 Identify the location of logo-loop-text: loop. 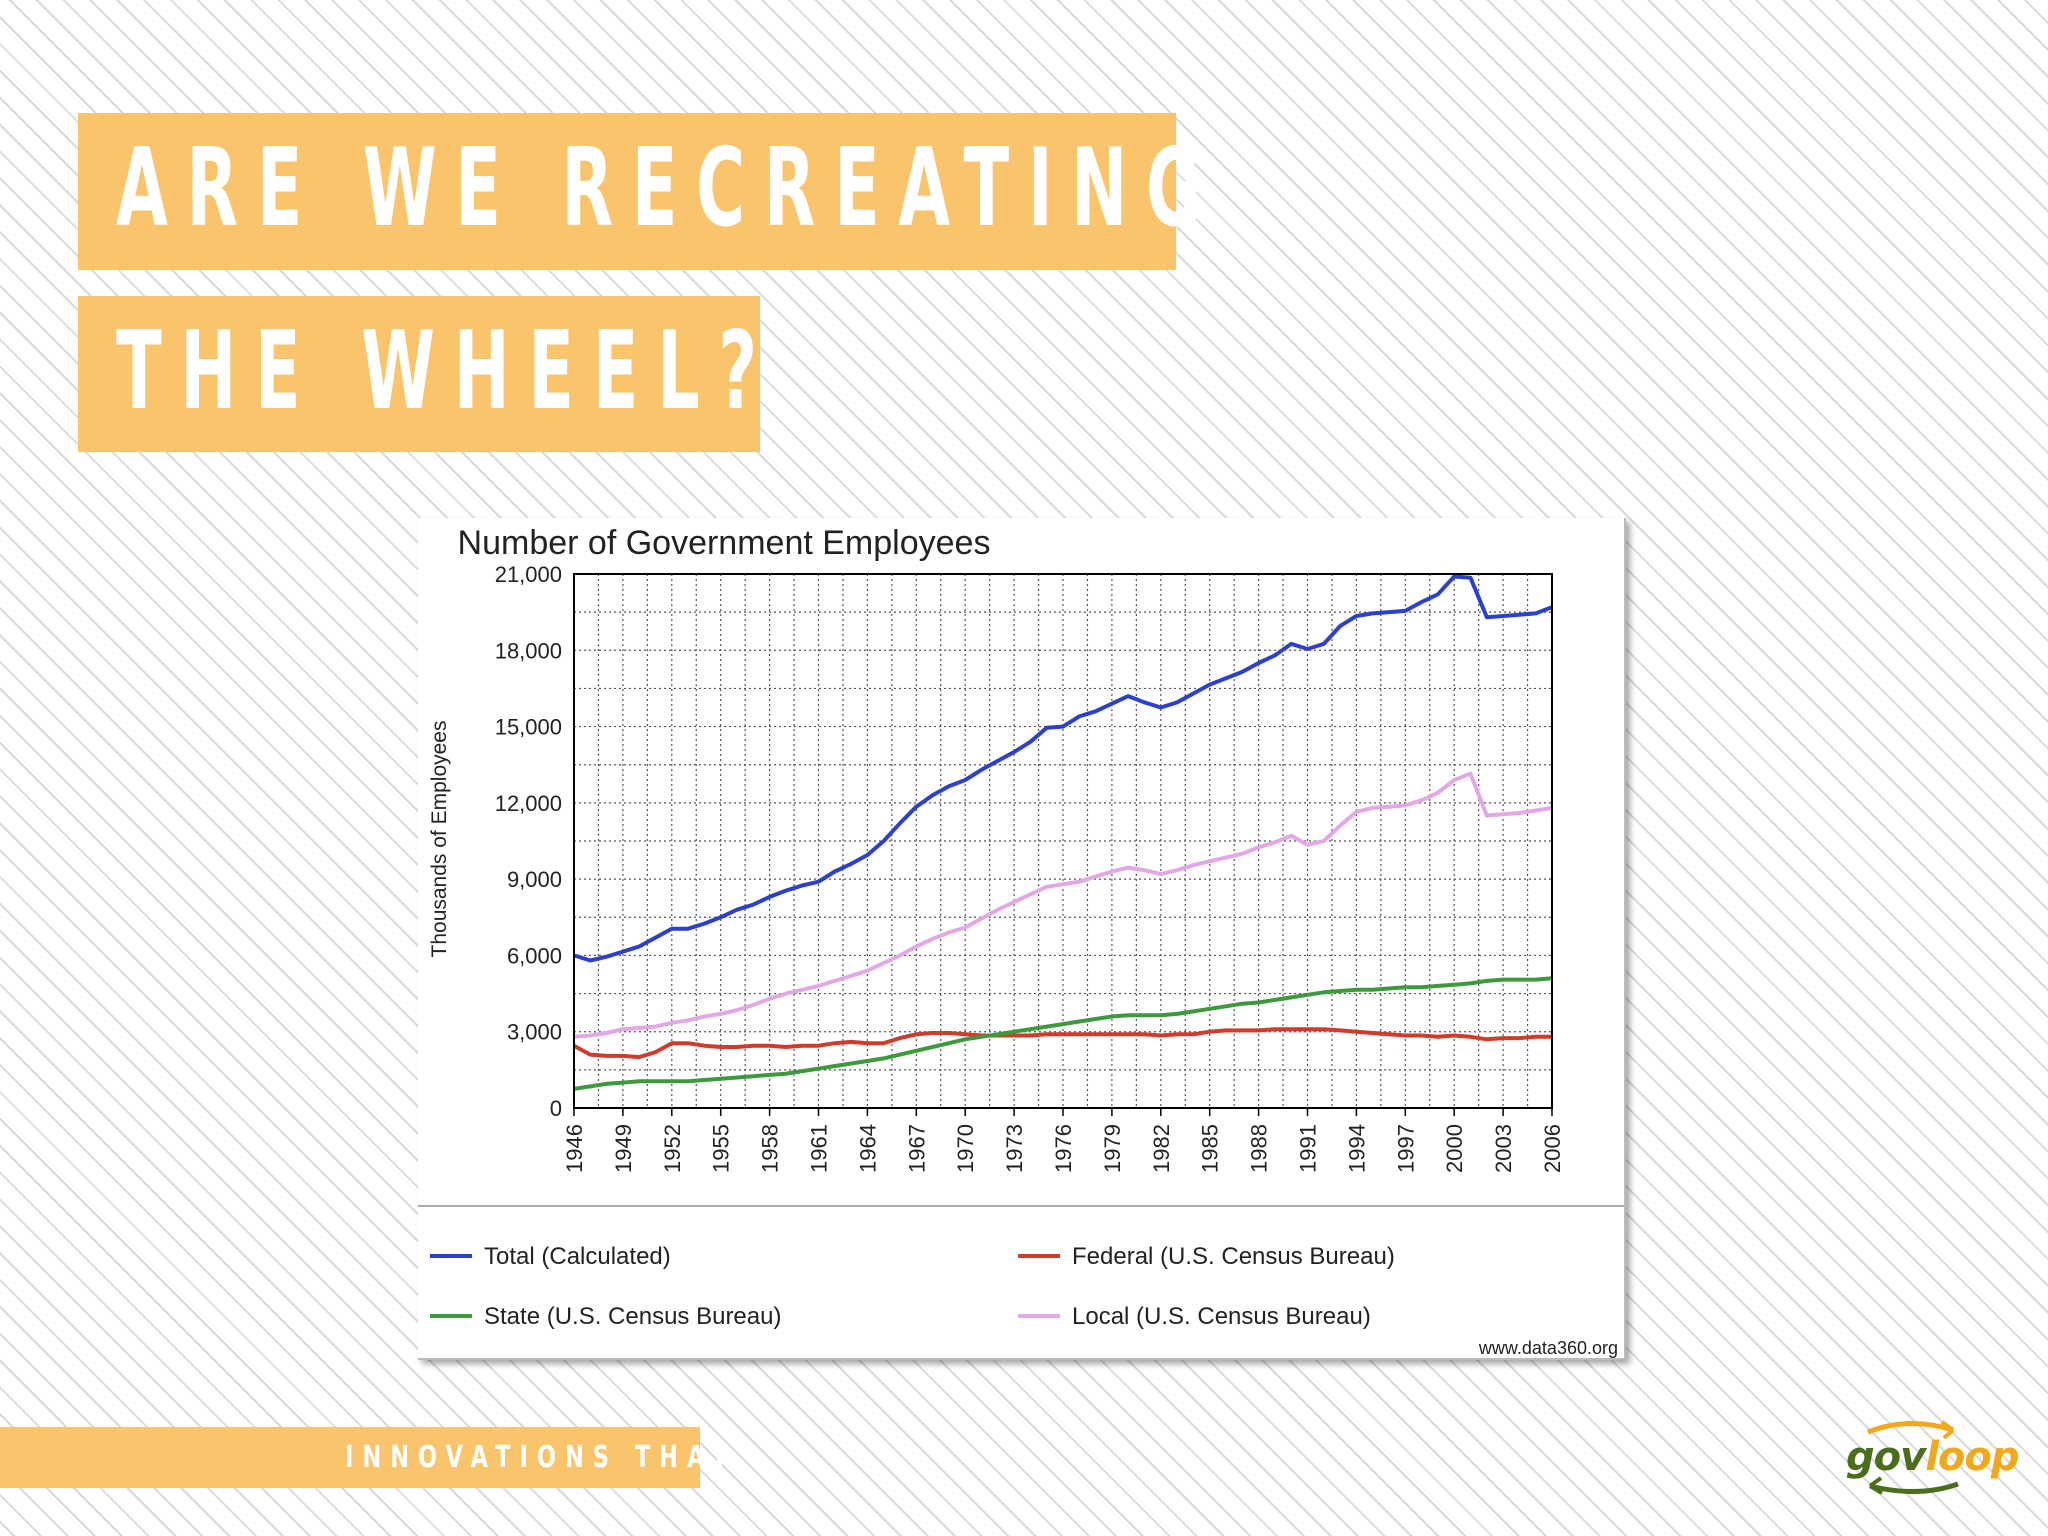
(1972, 1457).